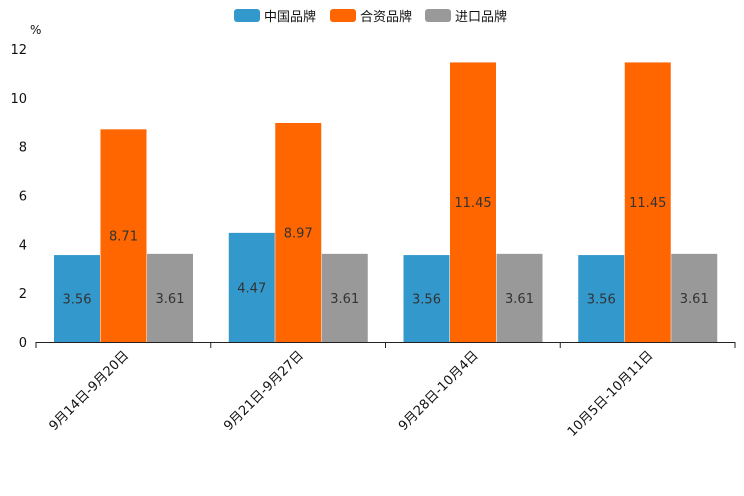  What do you see at coordinates (89, 391) in the screenshot?
I see `x-tick-label: 9月14日-9月20日` at bounding box center [89, 391].